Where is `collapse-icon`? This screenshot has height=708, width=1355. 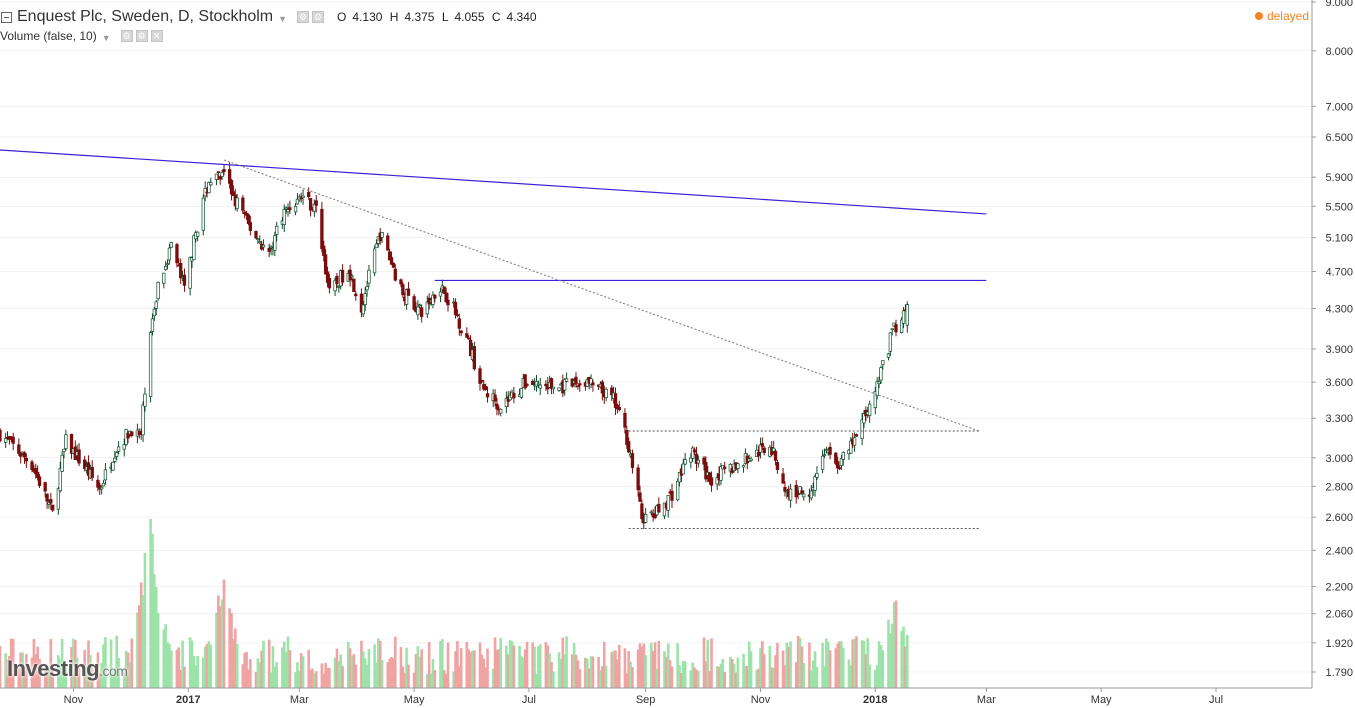
collapse-icon is located at coordinates (6, 17).